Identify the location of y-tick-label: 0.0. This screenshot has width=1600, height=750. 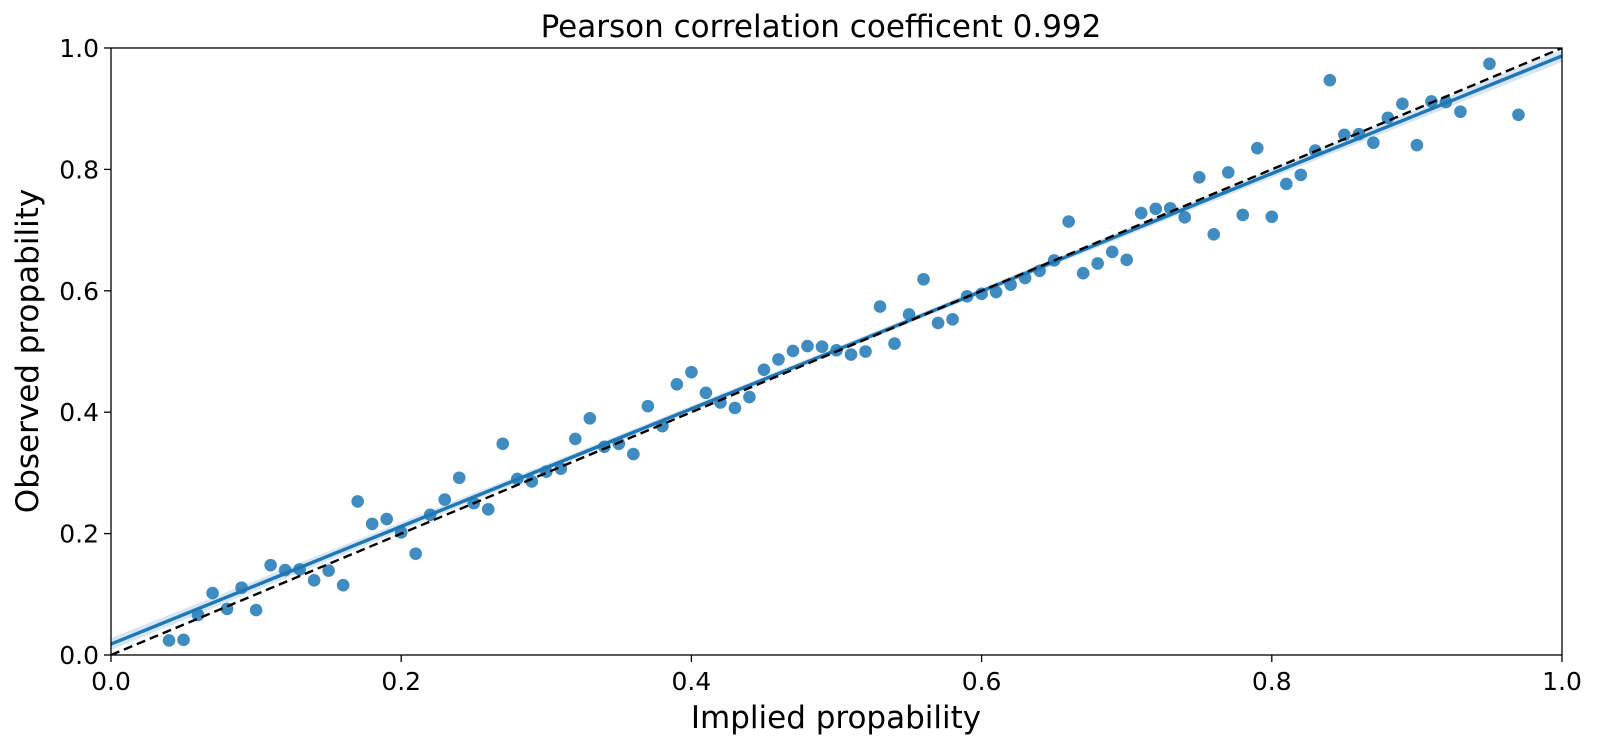
(79, 655).